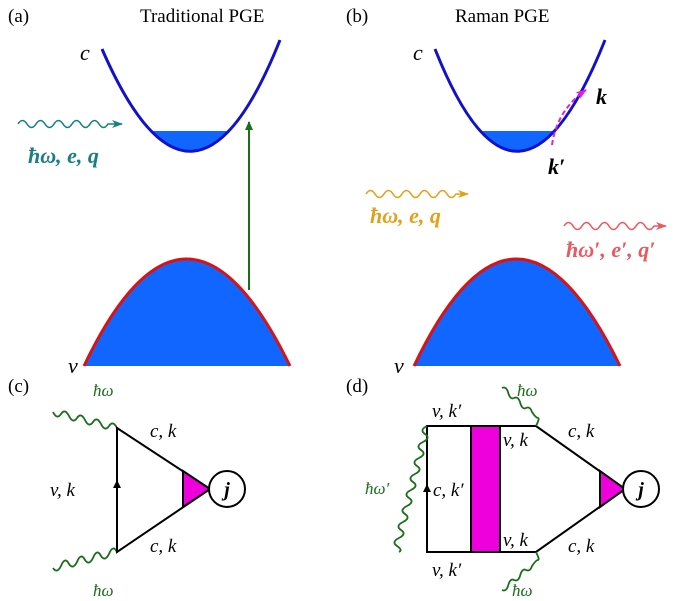 The height and width of the screenshot is (601, 688). Describe the element at coordinates (417, 194) in the screenshot. I see `incident-photon-wave-b` at that location.